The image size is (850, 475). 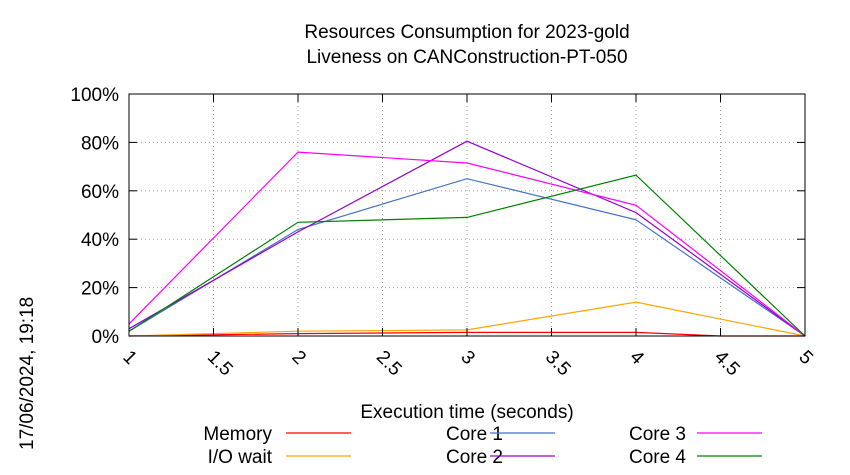 What do you see at coordinates (94, 95) in the screenshot?
I see `y-tick-label: 100%` at bounding box center [94, 95].